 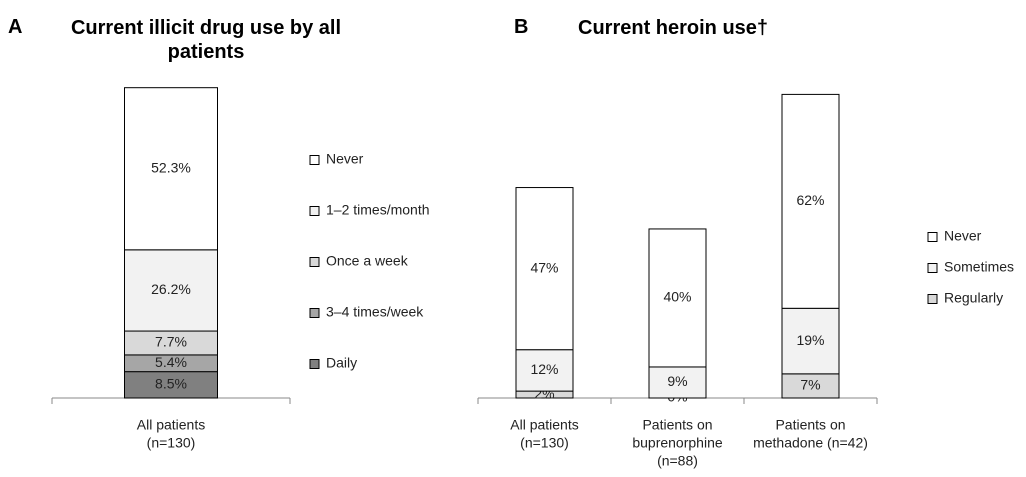 What do you see at coordinates (677, 443) in the screenshot?
I see `x-tick-label: buprenorphine` at bounding box center [677, 443].